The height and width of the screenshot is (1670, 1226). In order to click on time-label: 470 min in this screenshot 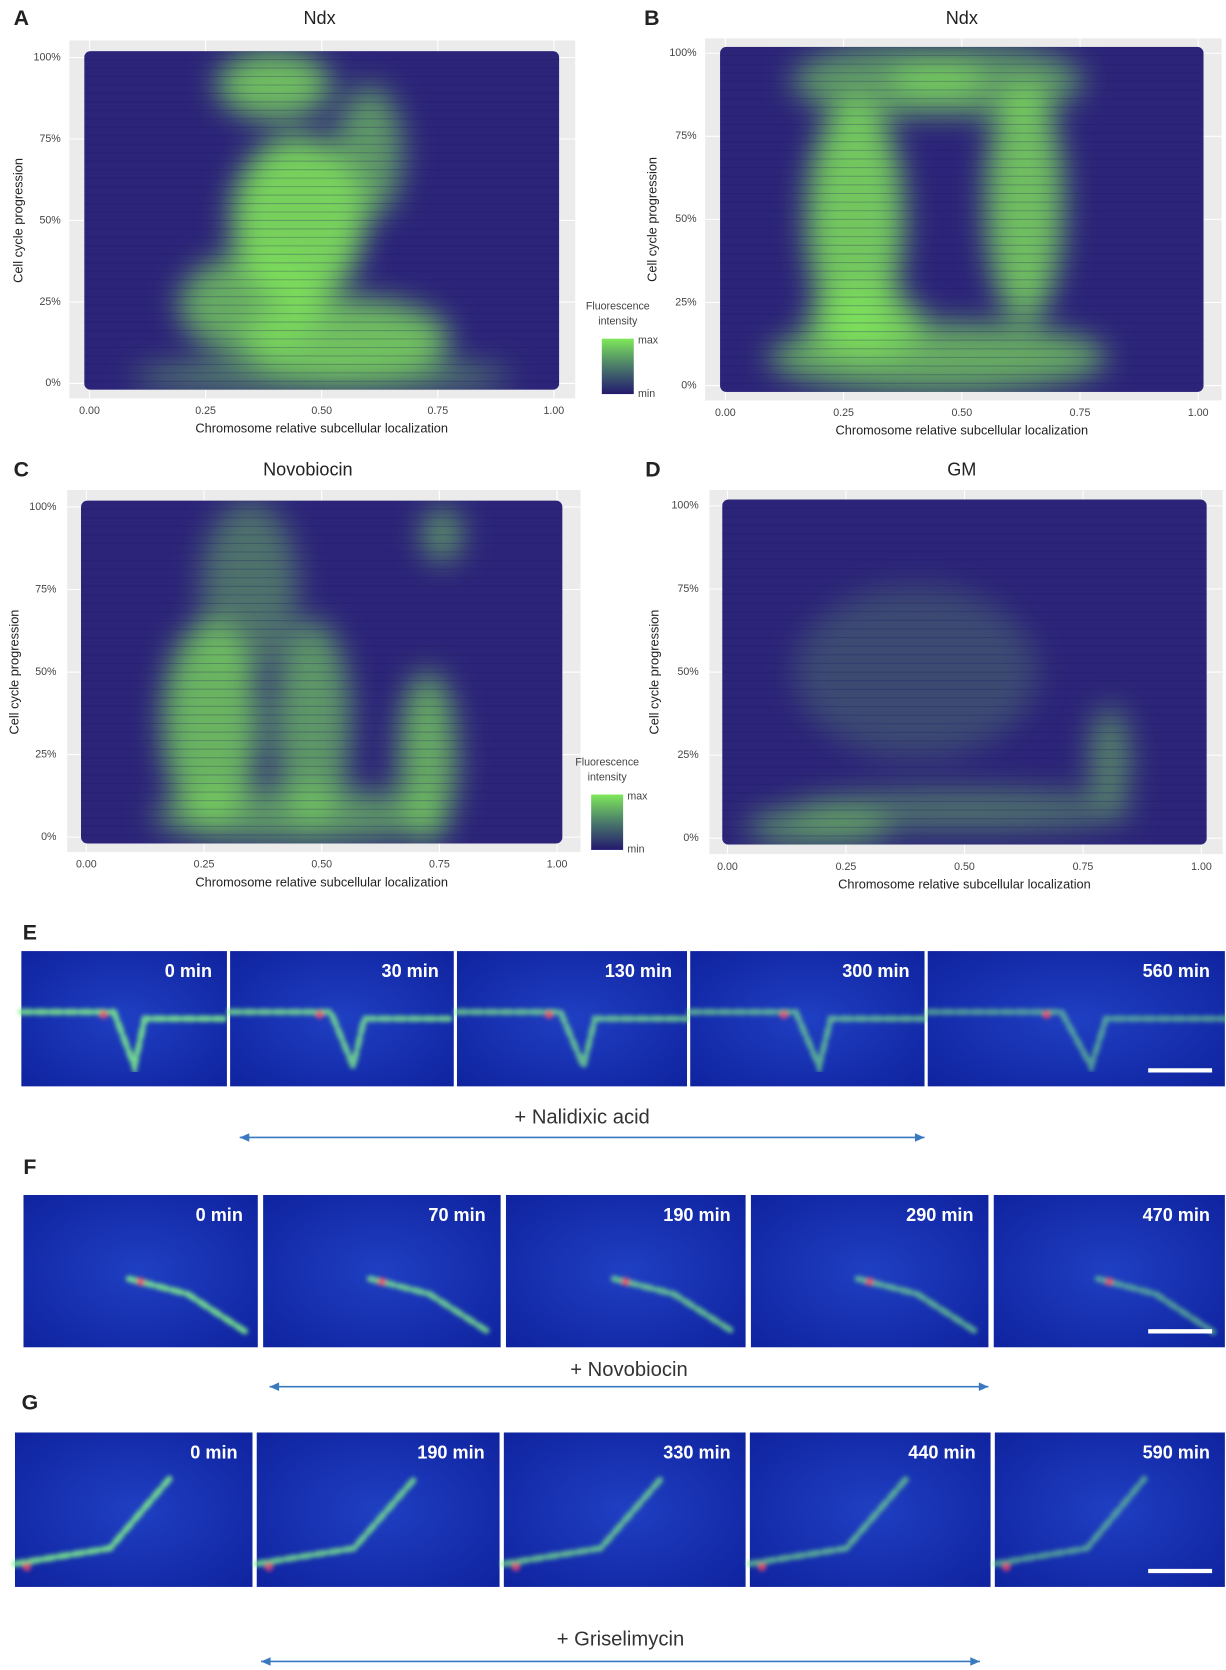, I will do `click(1176, 1215)`.